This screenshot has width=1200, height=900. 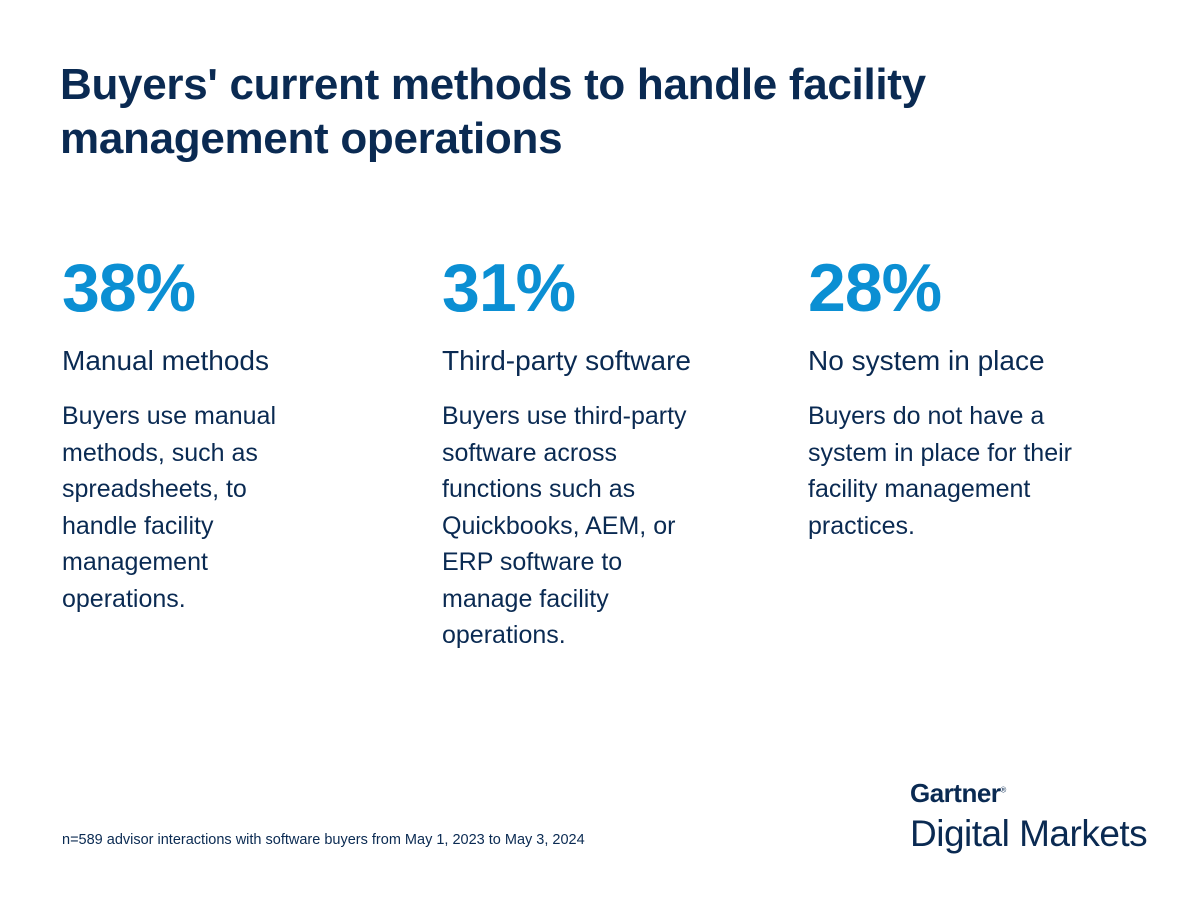 What do you see at coordinates (926, 360) in the screenshot?
I see `stat-heading: No system in place` at bounding box center [926, 360].